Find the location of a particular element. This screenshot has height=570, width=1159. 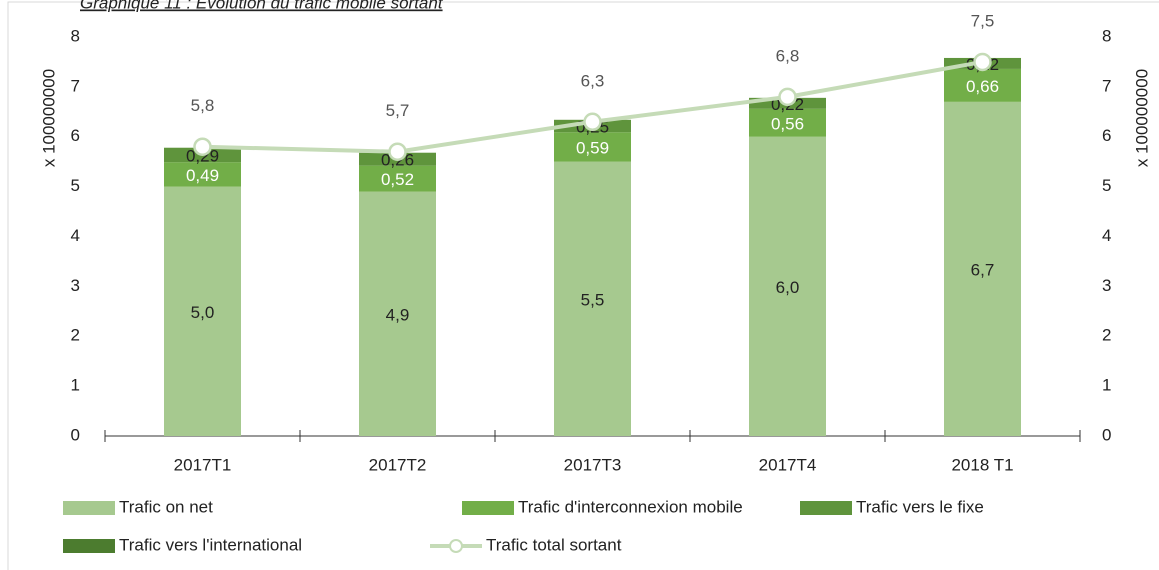

y-tick-label: 3 is located at coordinates (75, 285).